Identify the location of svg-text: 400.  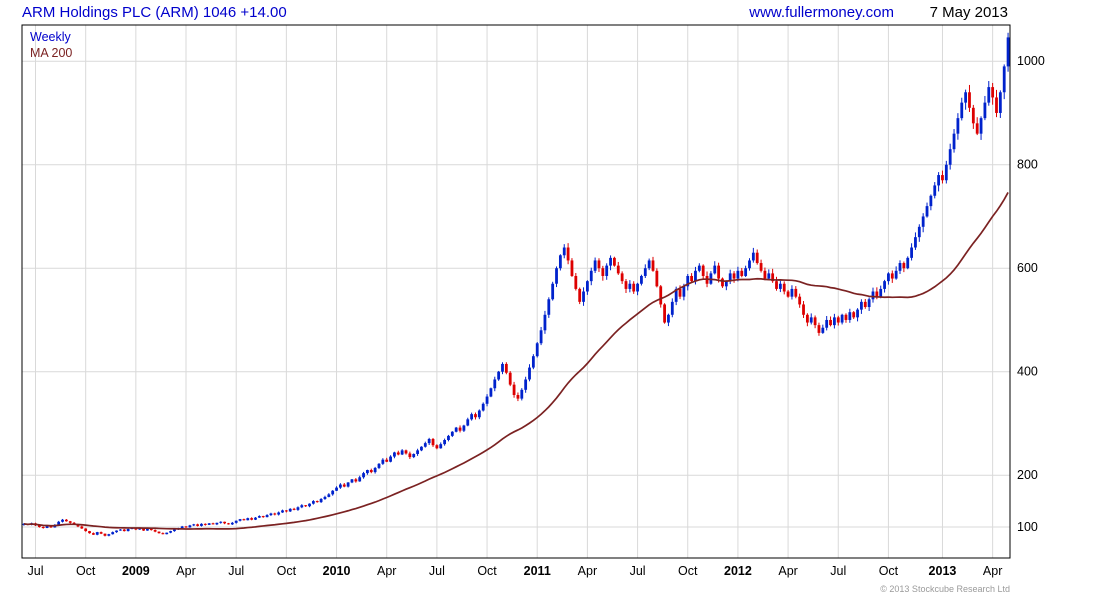
(1027, 372).